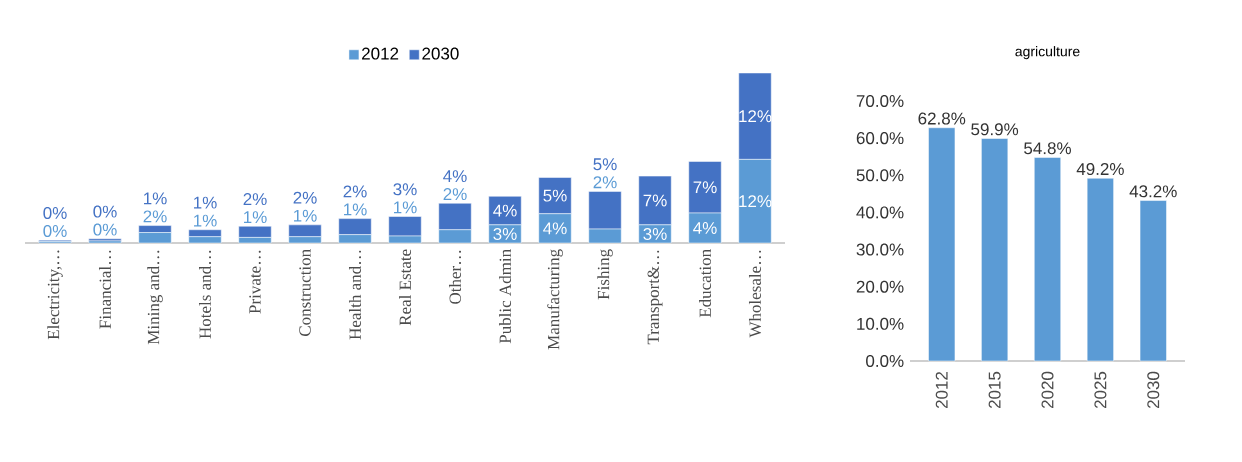 The height and width of the screenshot is (462, 1242). What do you see at coordinates (880, 323) in the screenshot?
I see `y-tick-label: 10.0%` at bounding box center [880, 323].